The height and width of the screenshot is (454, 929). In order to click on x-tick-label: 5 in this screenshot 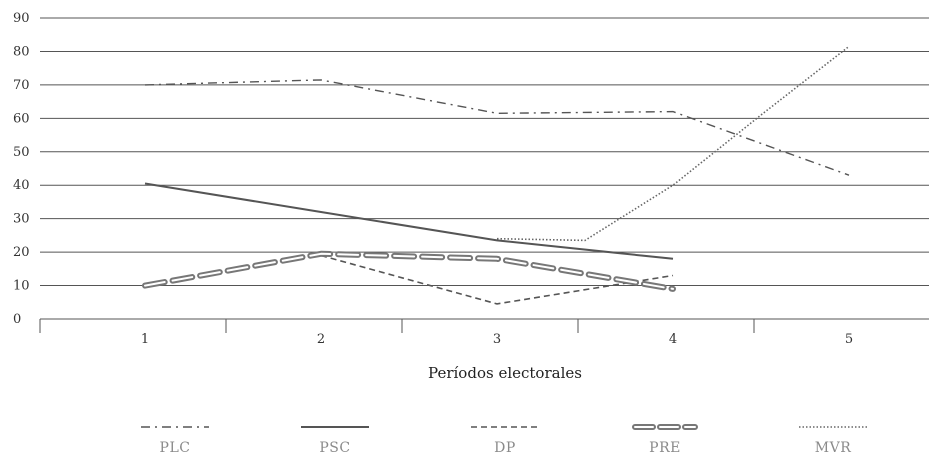, I will do `click(849, 339)`.